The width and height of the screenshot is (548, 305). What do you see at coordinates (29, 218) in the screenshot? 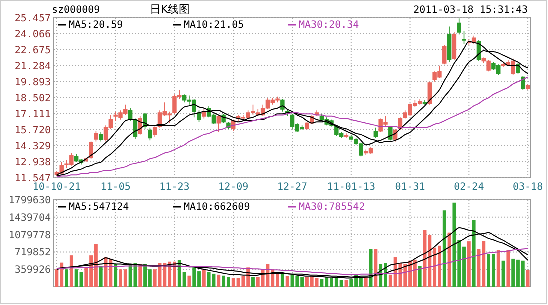
I see `y-tick-label: 1439704` at bounding box center [29, 218].